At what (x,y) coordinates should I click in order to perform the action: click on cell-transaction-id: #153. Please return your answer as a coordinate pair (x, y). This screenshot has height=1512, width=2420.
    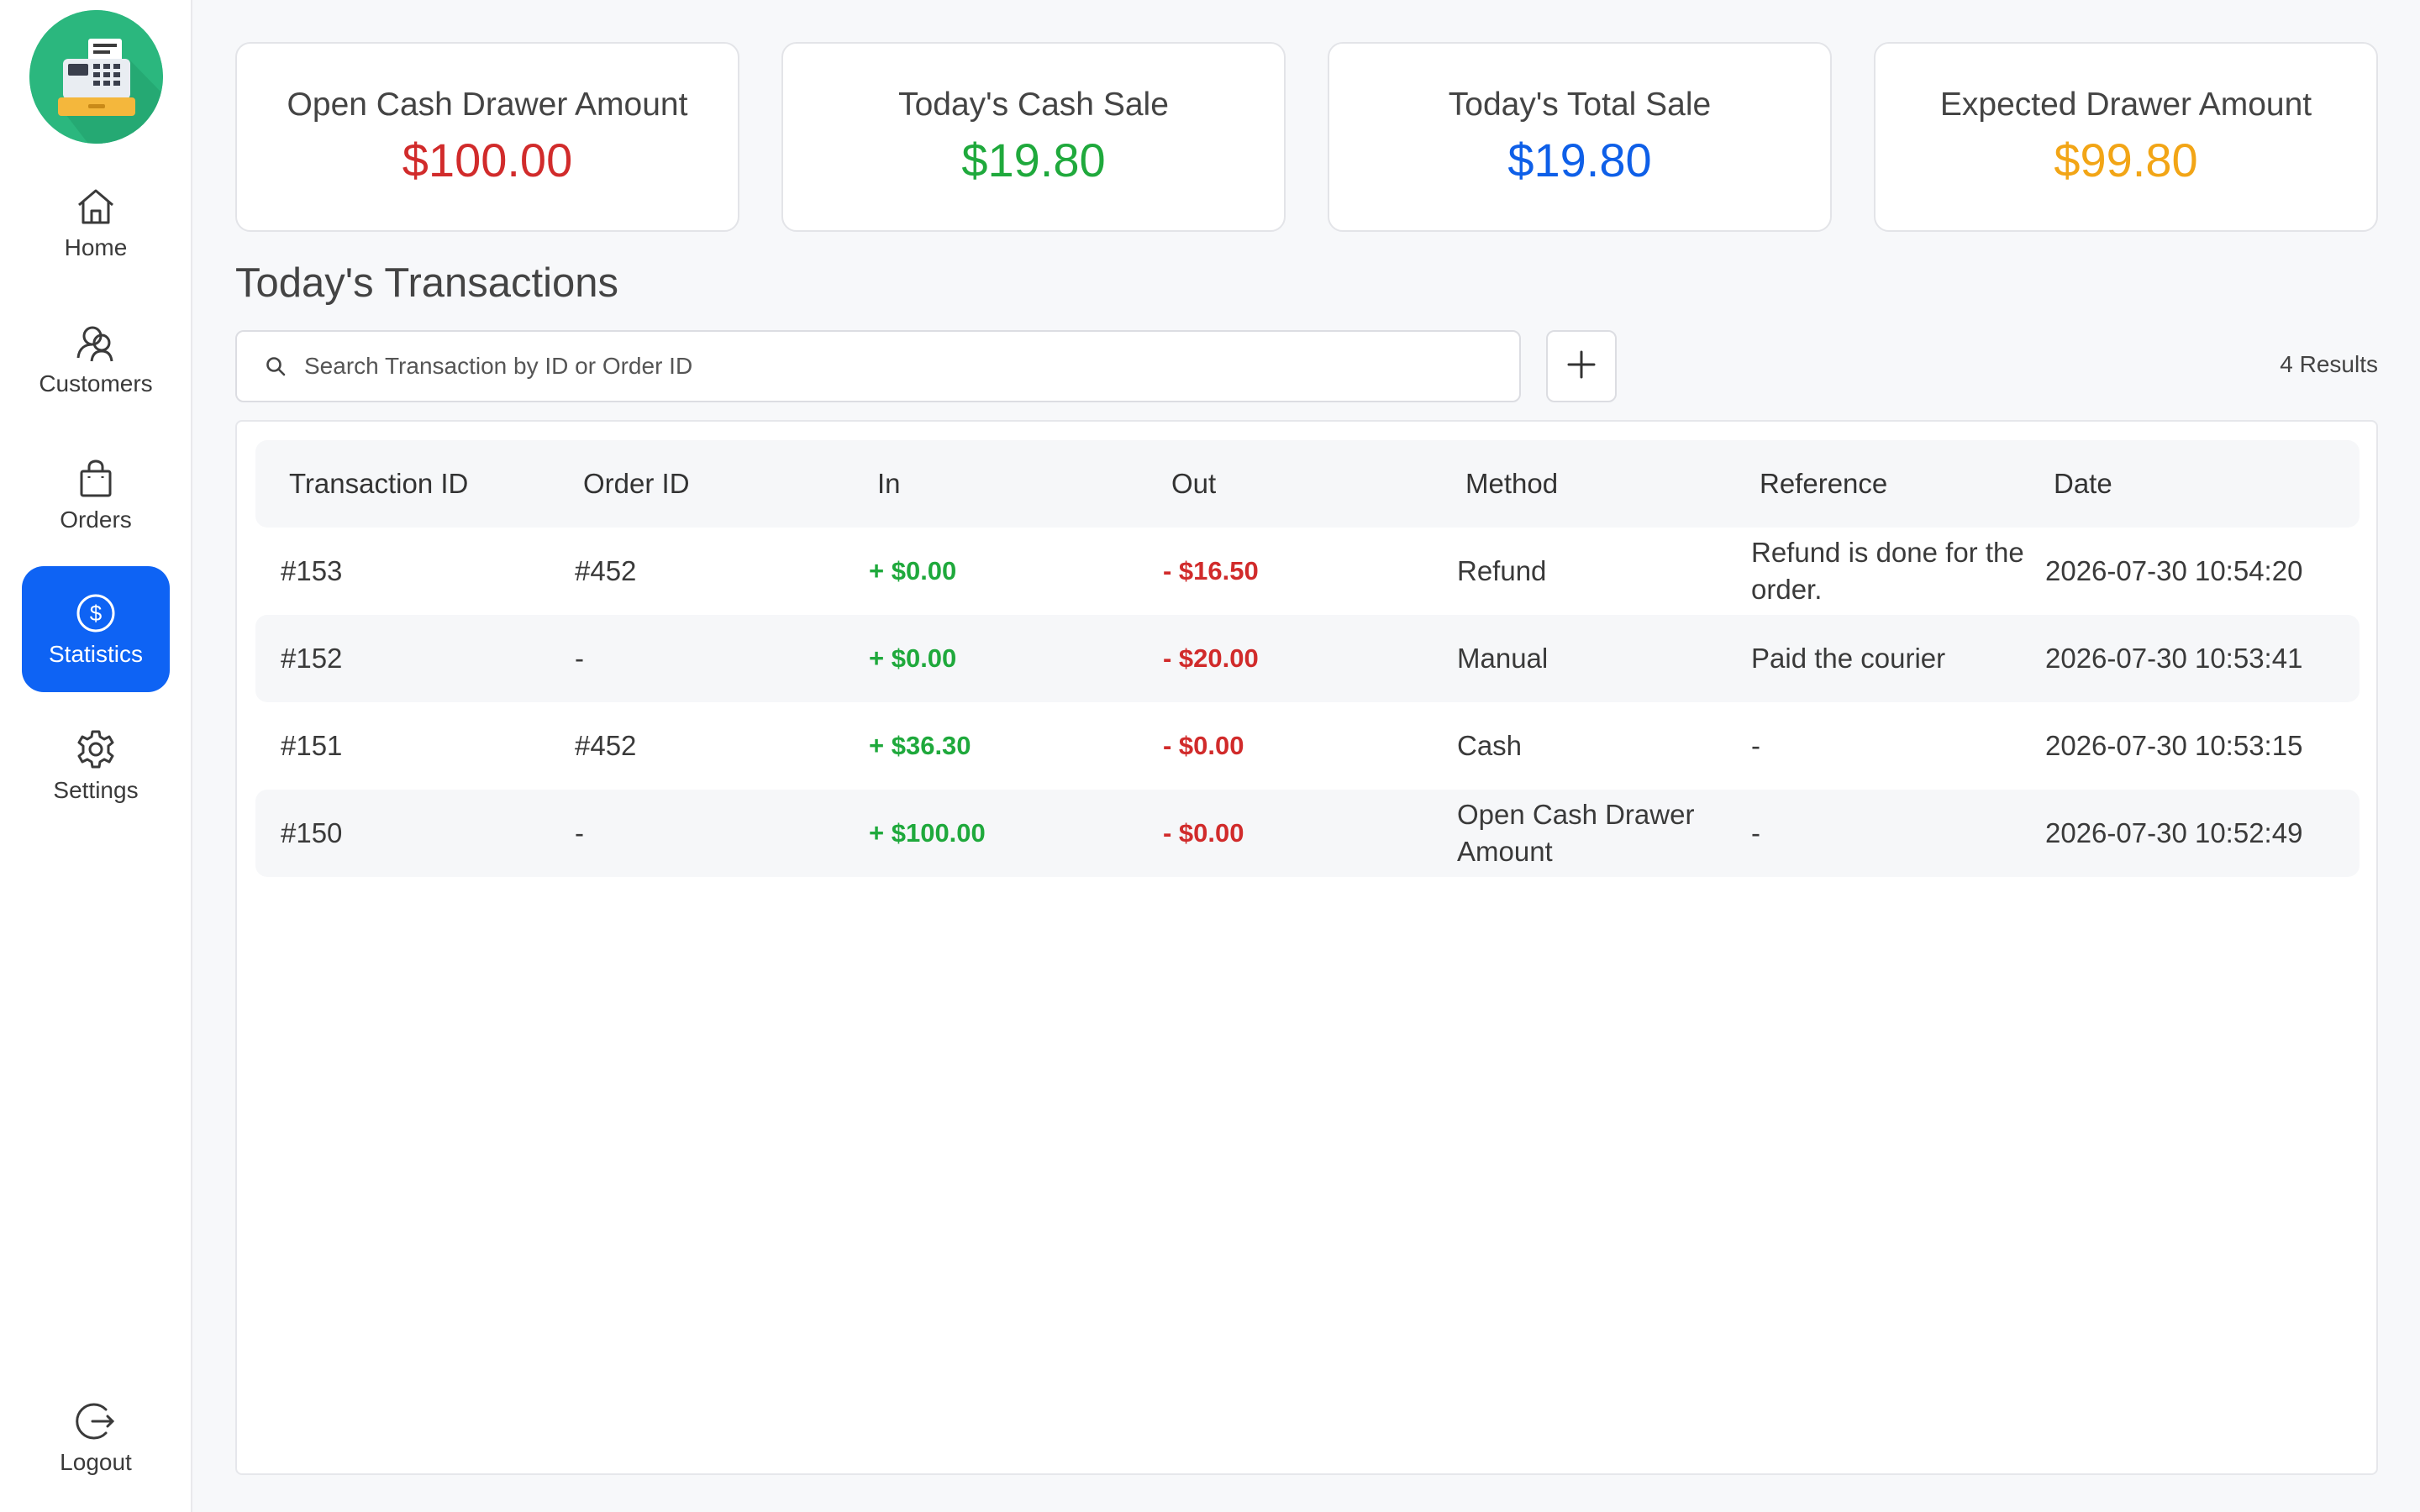
    Looking at the image, I should click on (312, 570).